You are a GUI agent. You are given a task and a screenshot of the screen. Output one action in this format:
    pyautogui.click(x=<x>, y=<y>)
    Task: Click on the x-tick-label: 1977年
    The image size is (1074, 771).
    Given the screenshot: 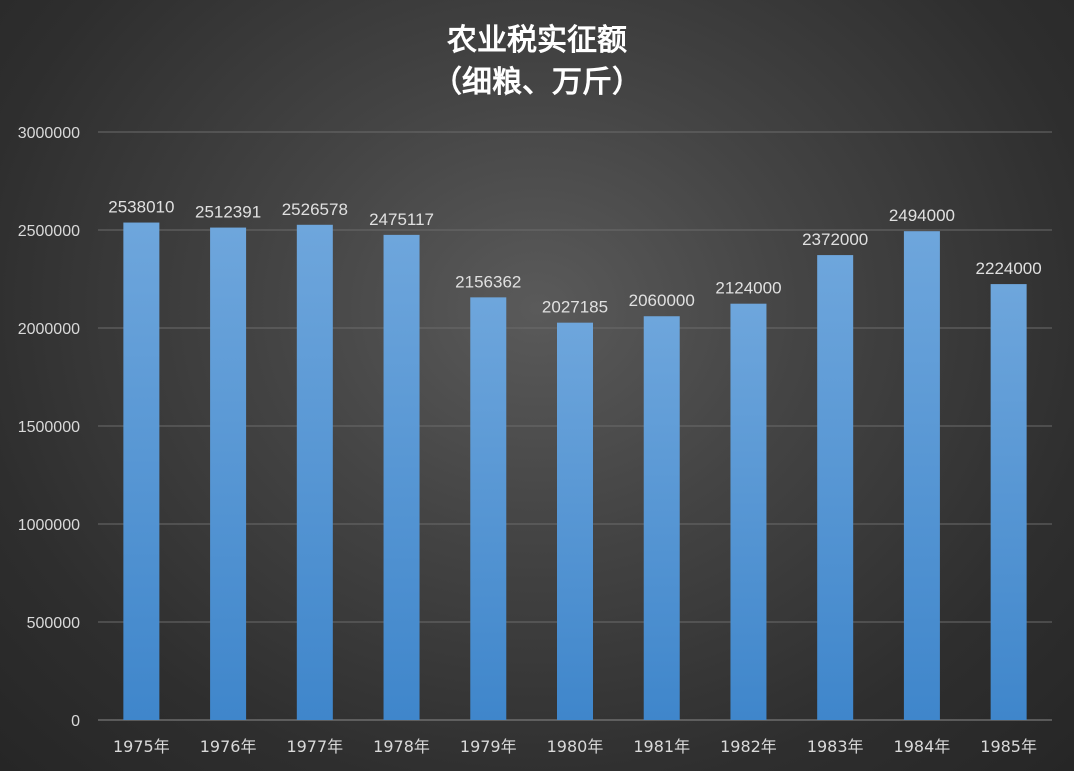 What is the action you would take?
    pyautogui.click(x=314, y=746)
    